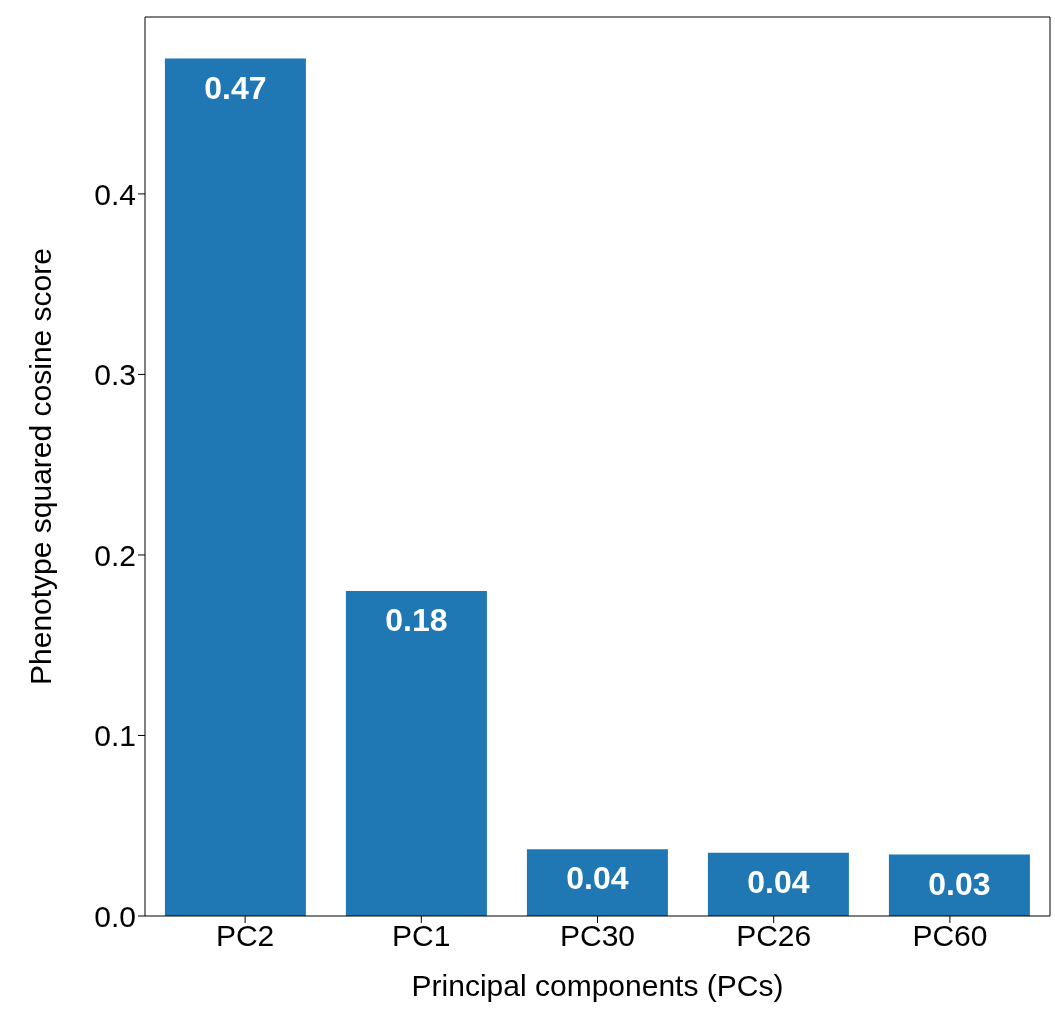 This screenshot has width=1055, height=1024. What do you see at coordinates (597, 985) in the screenshot?
I see `x-axis-title: Principal components (PCs)` at bounding box center [597, 985].